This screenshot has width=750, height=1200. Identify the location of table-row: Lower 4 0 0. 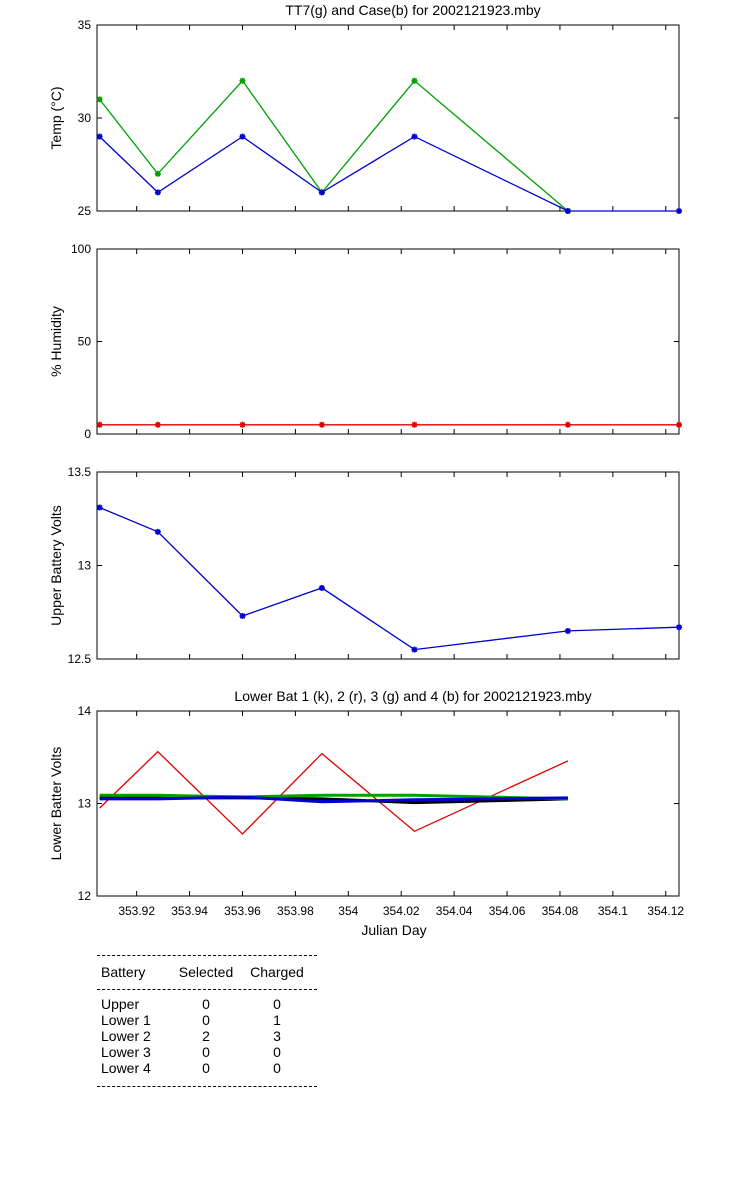
(207, 1068).